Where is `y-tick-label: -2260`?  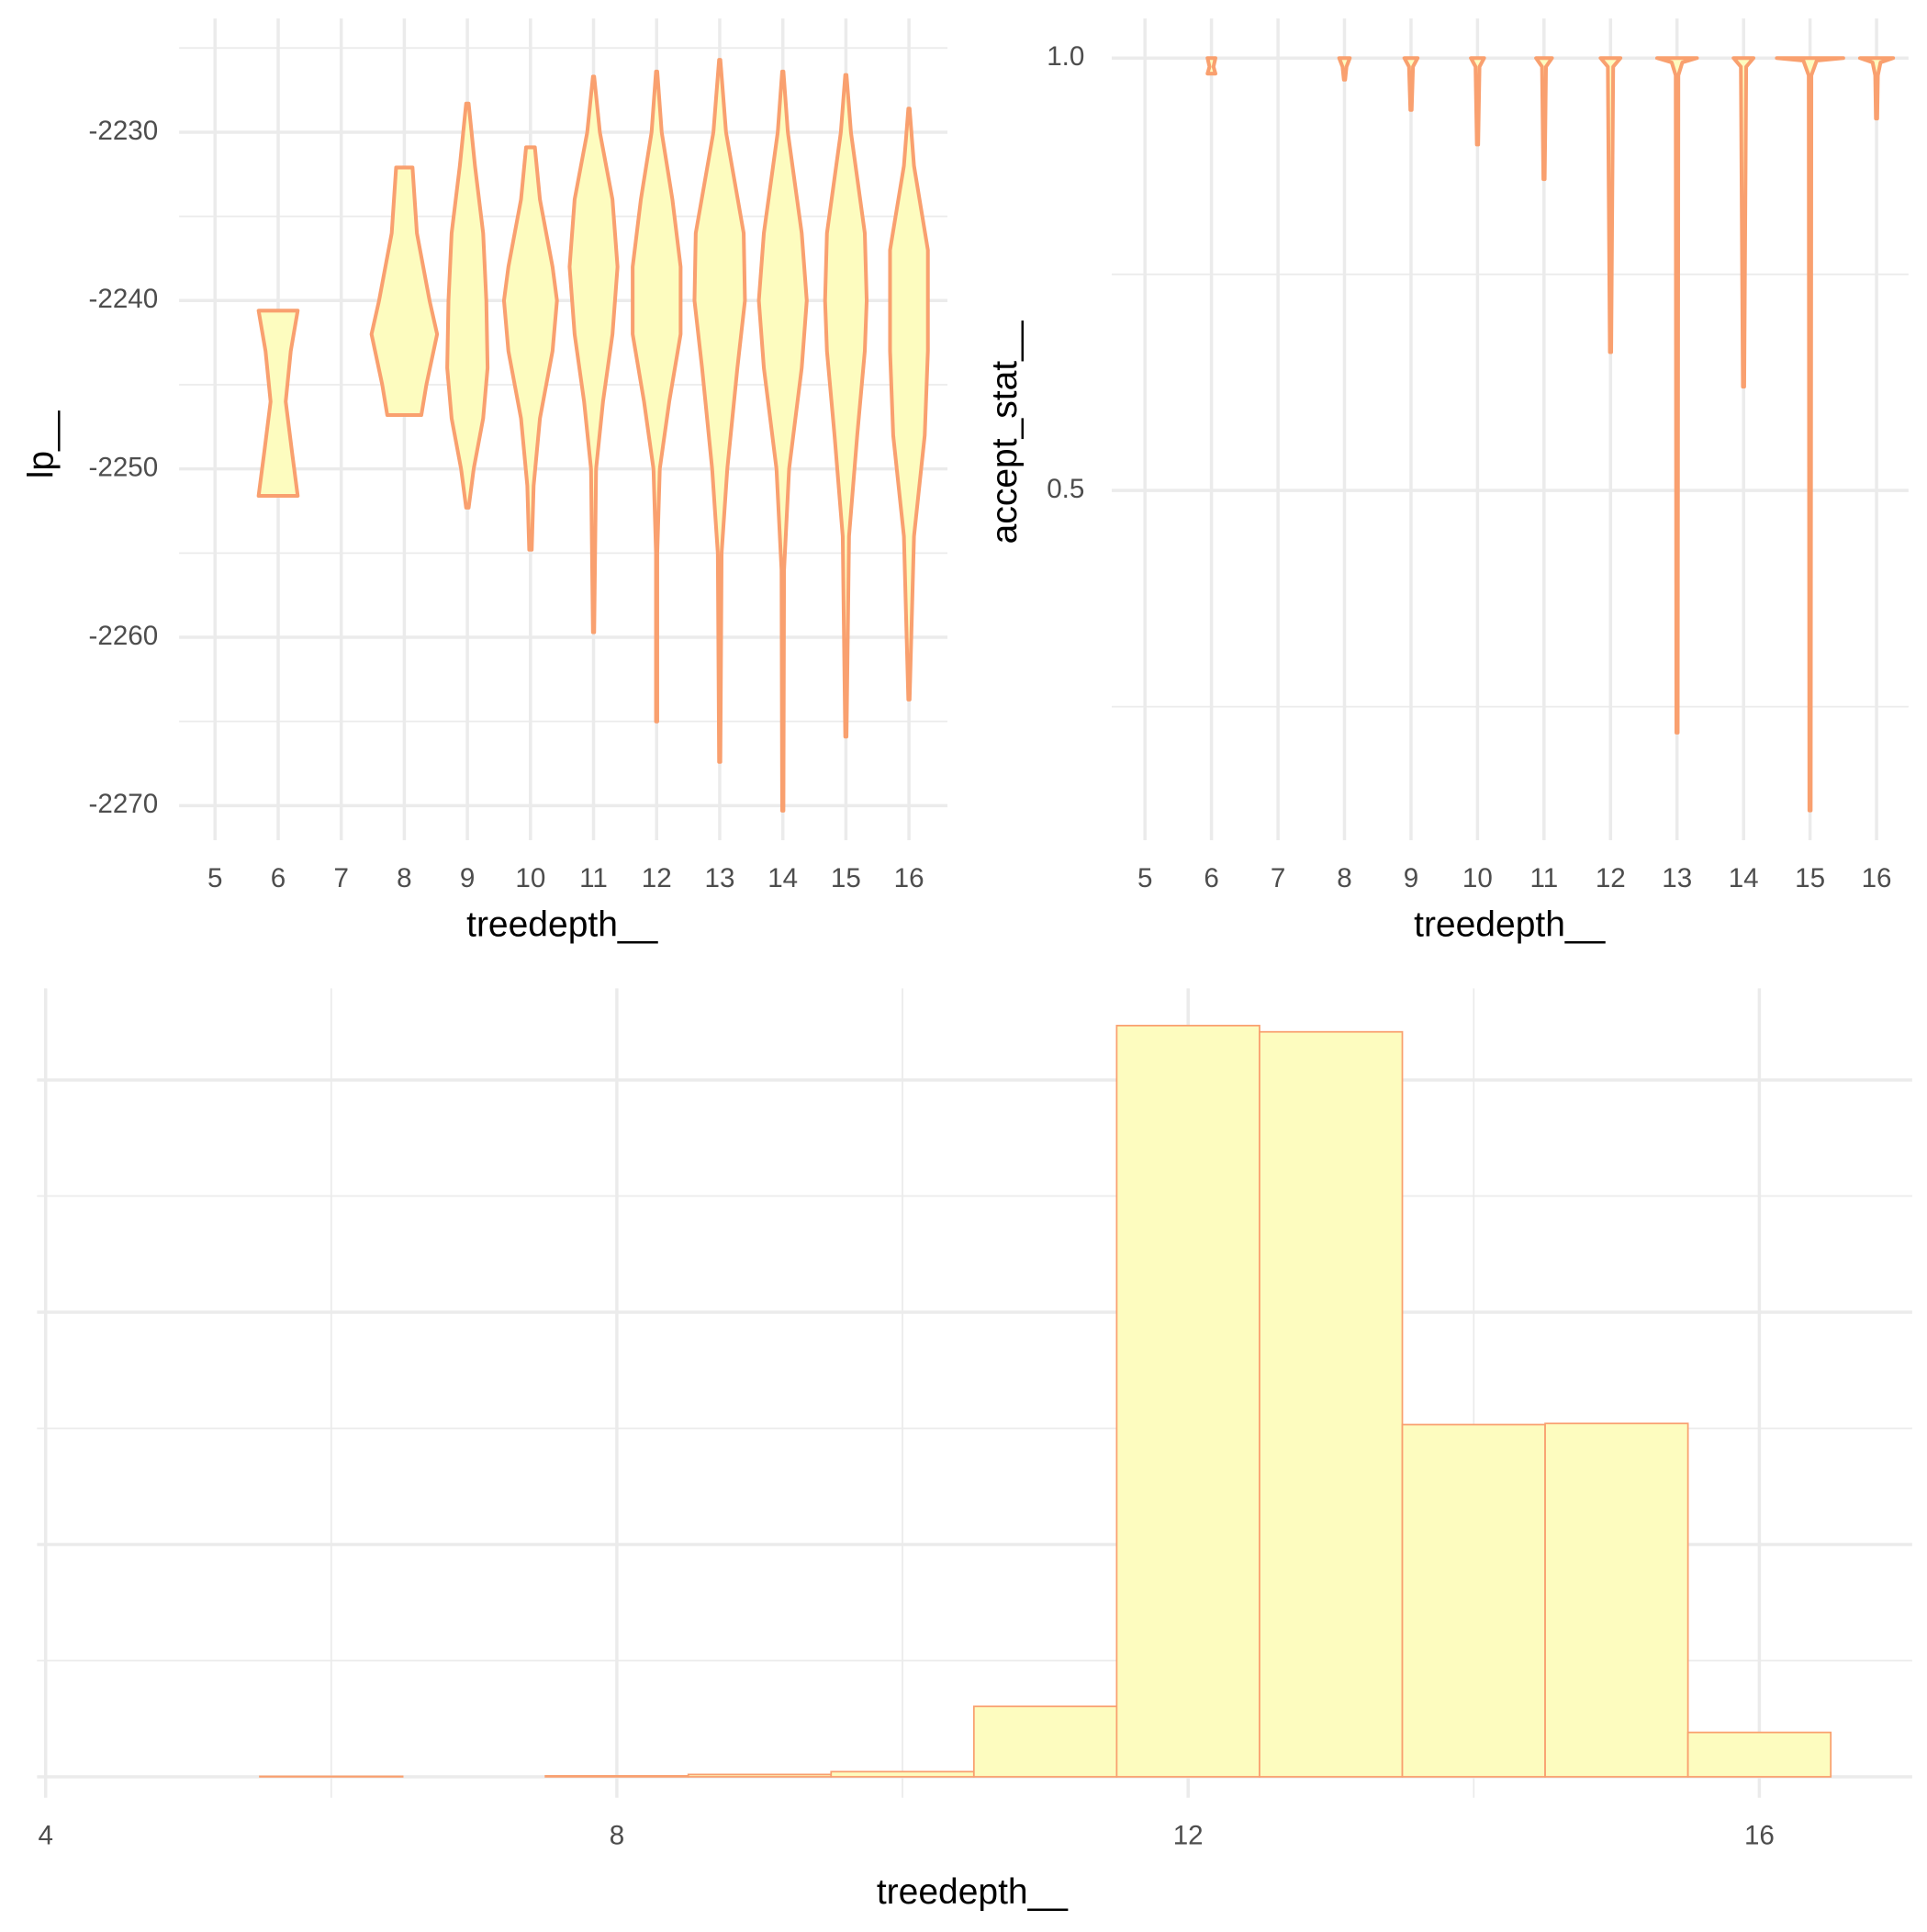
y-tick-label: -2260 is located at coordinates (124, 636).